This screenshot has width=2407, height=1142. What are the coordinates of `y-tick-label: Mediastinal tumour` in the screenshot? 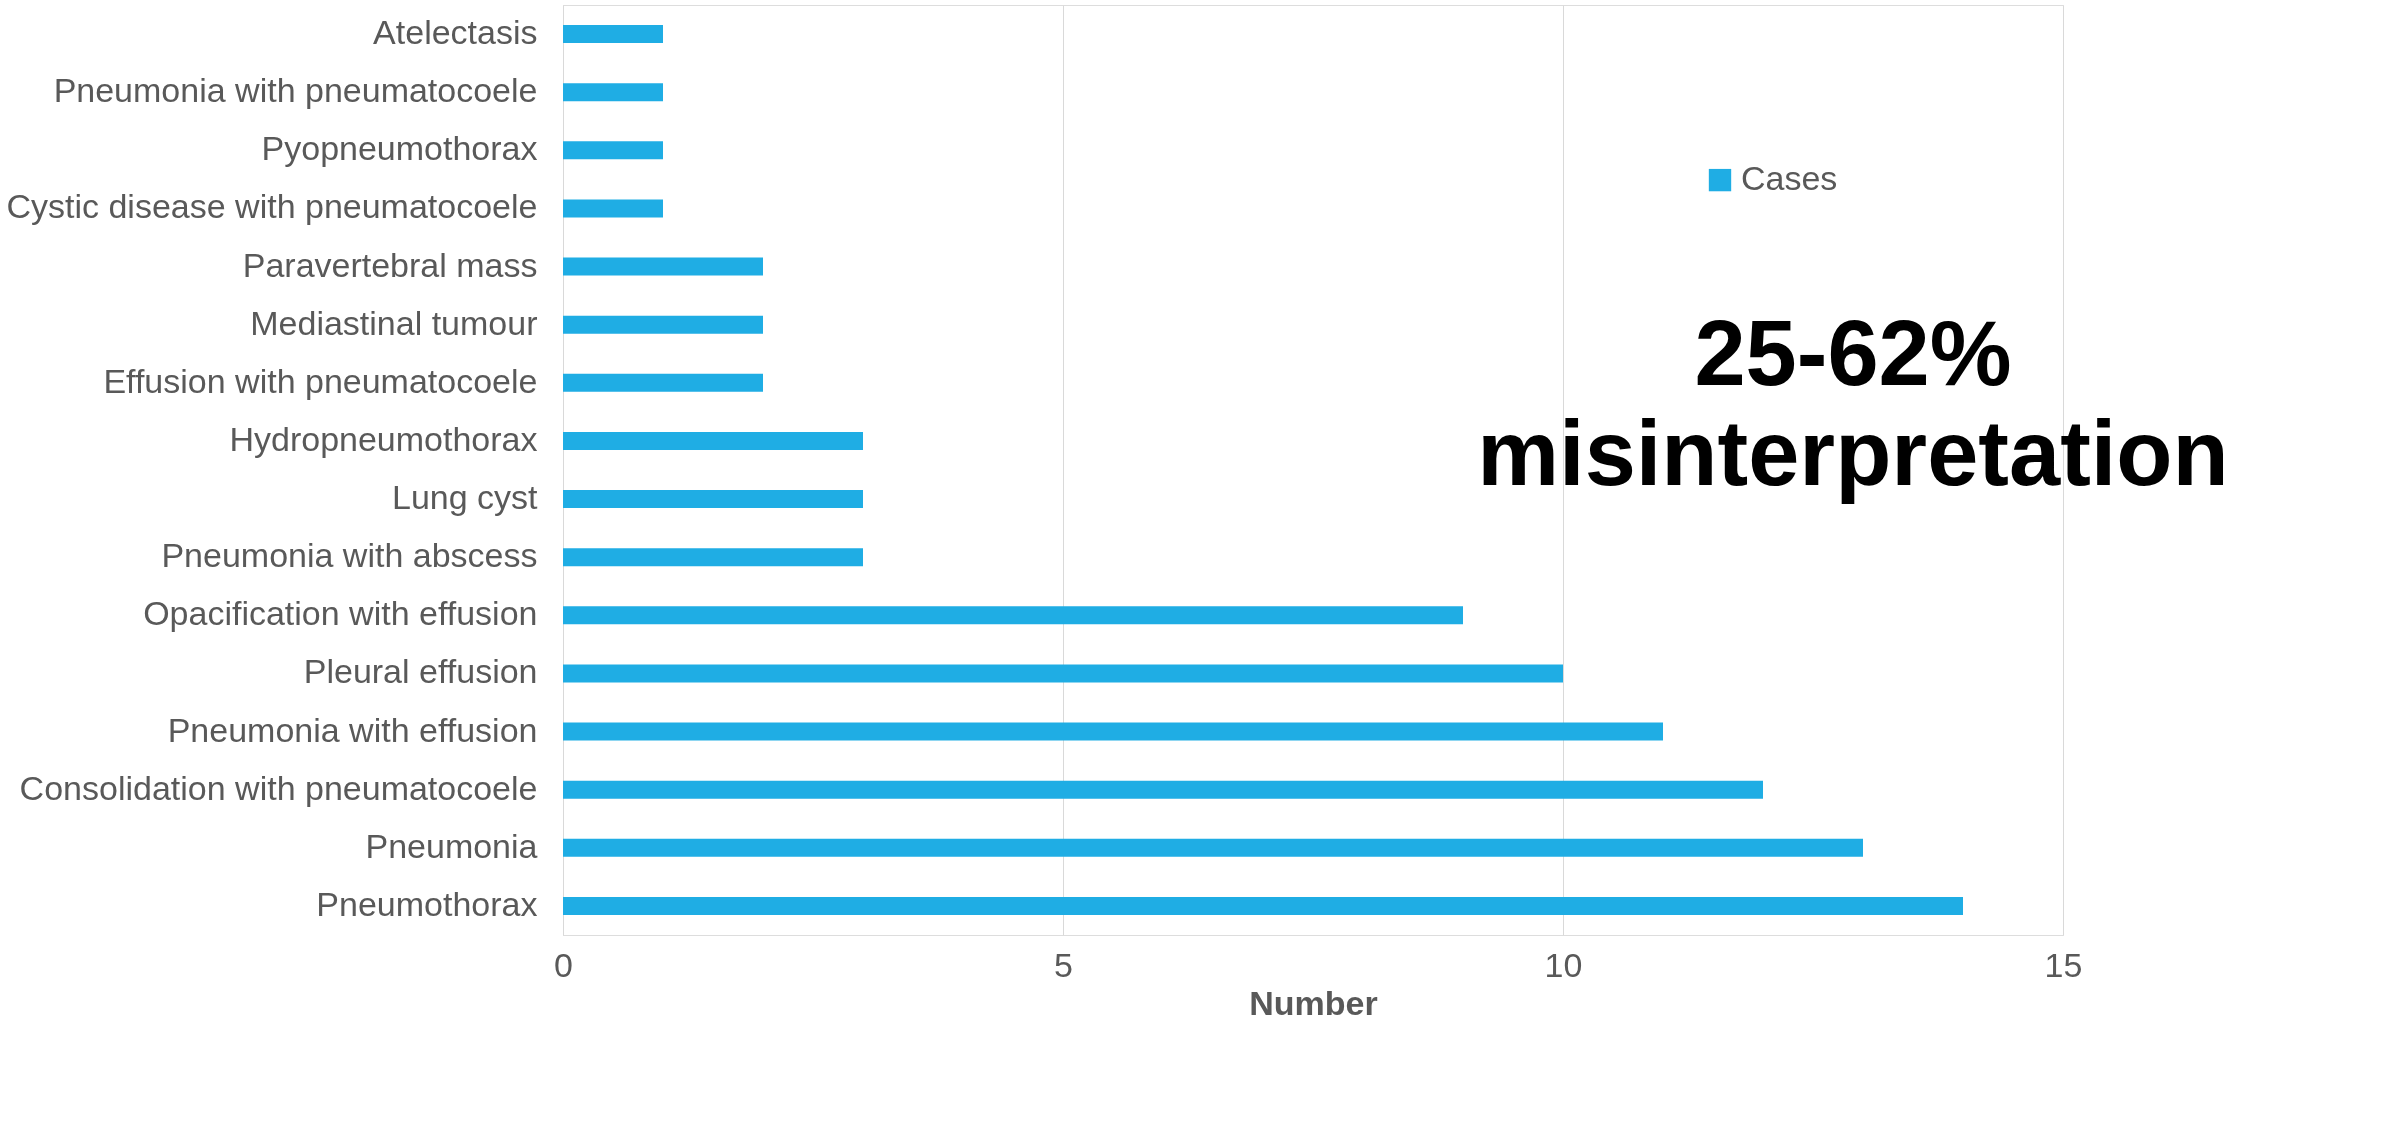 It's located at (394, 322).